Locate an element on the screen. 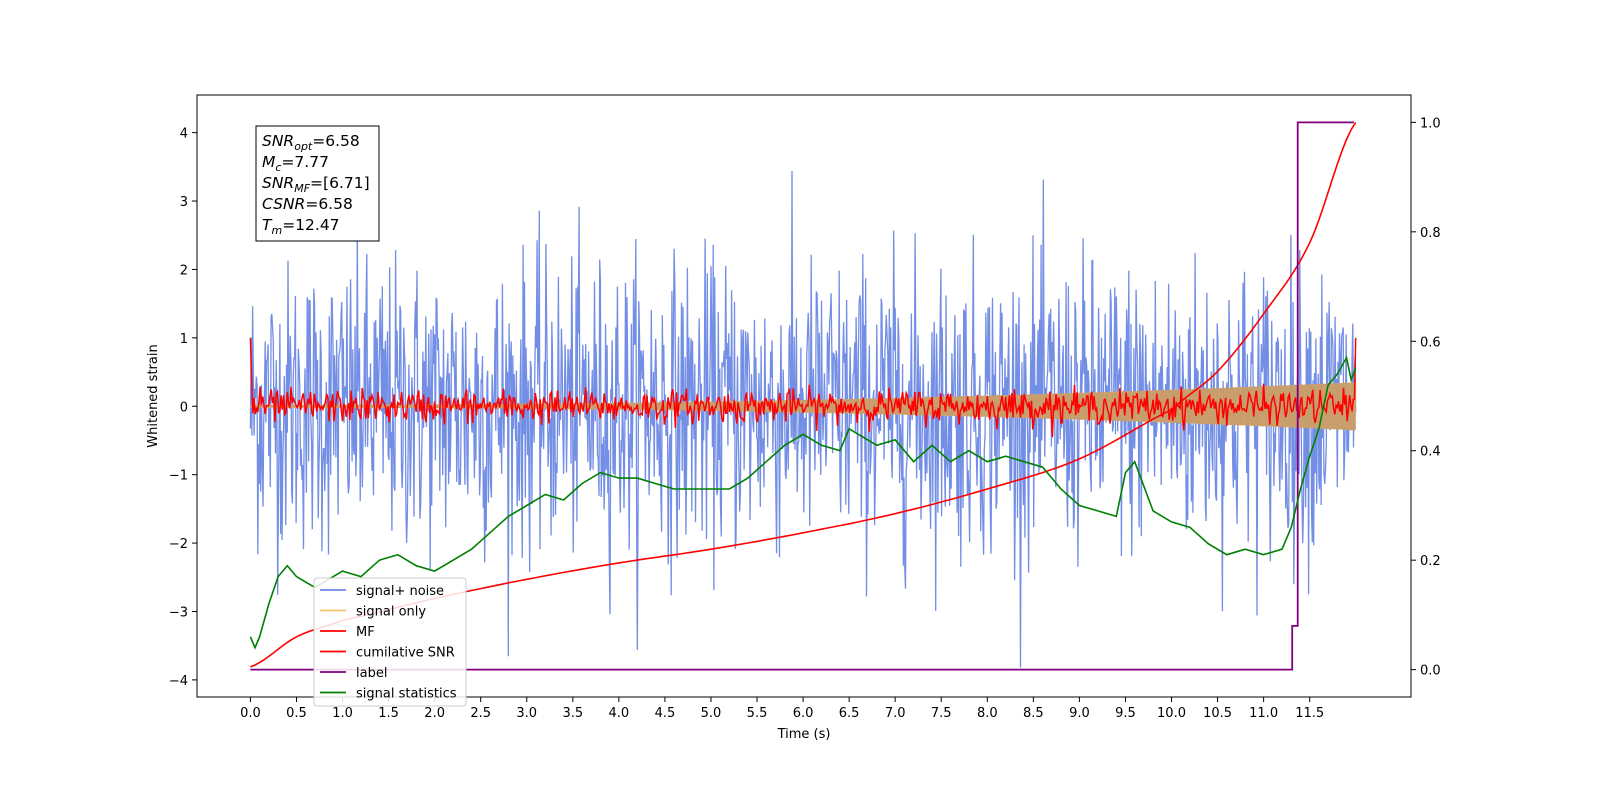  info-subscript: m is located at coordinates (276, 230).